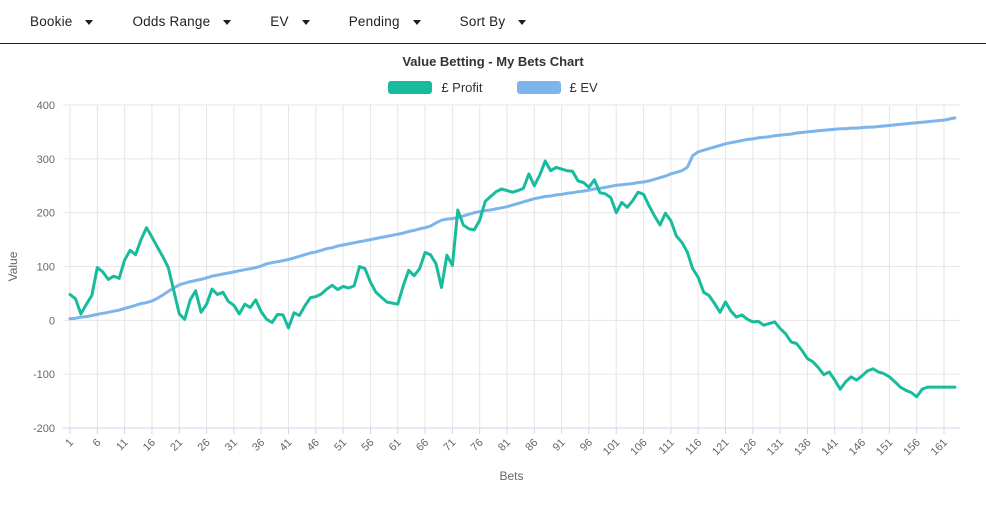 Image resolution: width=986 pixels, height=505 pixels. I want to click on sort-by-dropdown: Sort By, so click(493, 21).